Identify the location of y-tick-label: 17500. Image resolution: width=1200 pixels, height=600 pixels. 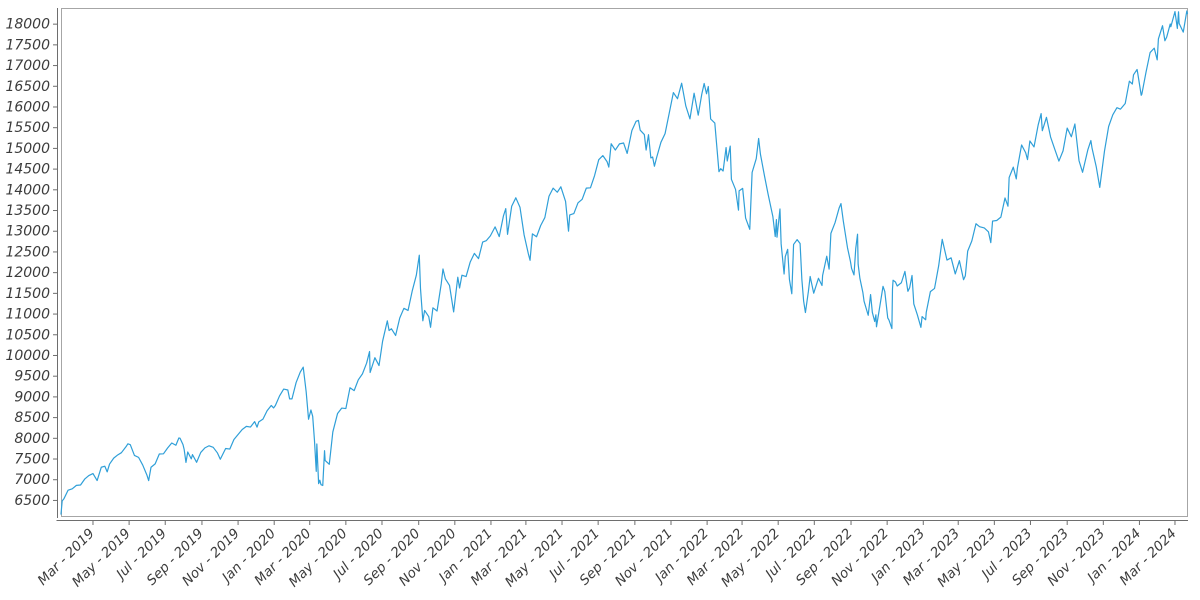
(27, 45).